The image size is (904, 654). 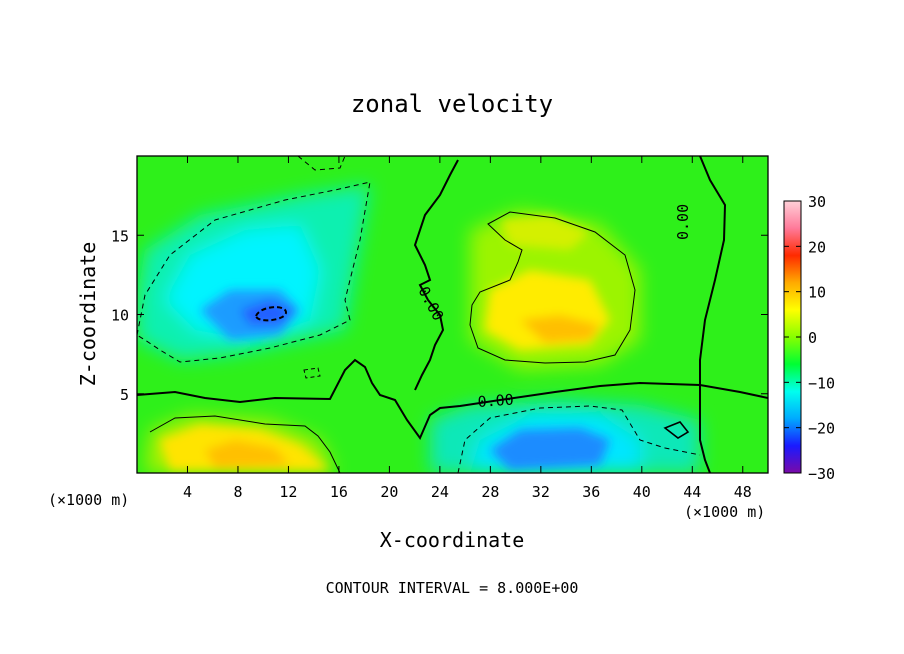 What do you see at coordinates (120, 236) in the screenshot?
I see `y-tick-label: 15` at bounding box center [120, 236].